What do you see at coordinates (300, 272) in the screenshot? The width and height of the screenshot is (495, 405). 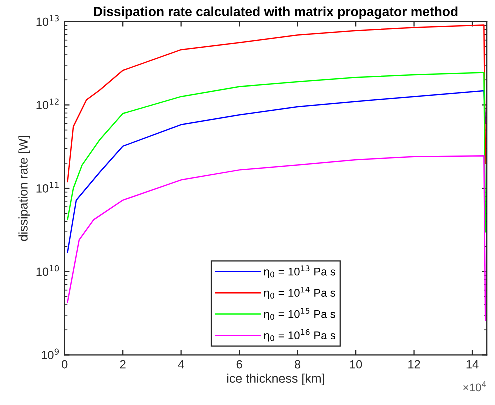 I see `legend-label: η$_{0}$ = 10$^{13}$ Pa s` at bounding box center [300, 272].